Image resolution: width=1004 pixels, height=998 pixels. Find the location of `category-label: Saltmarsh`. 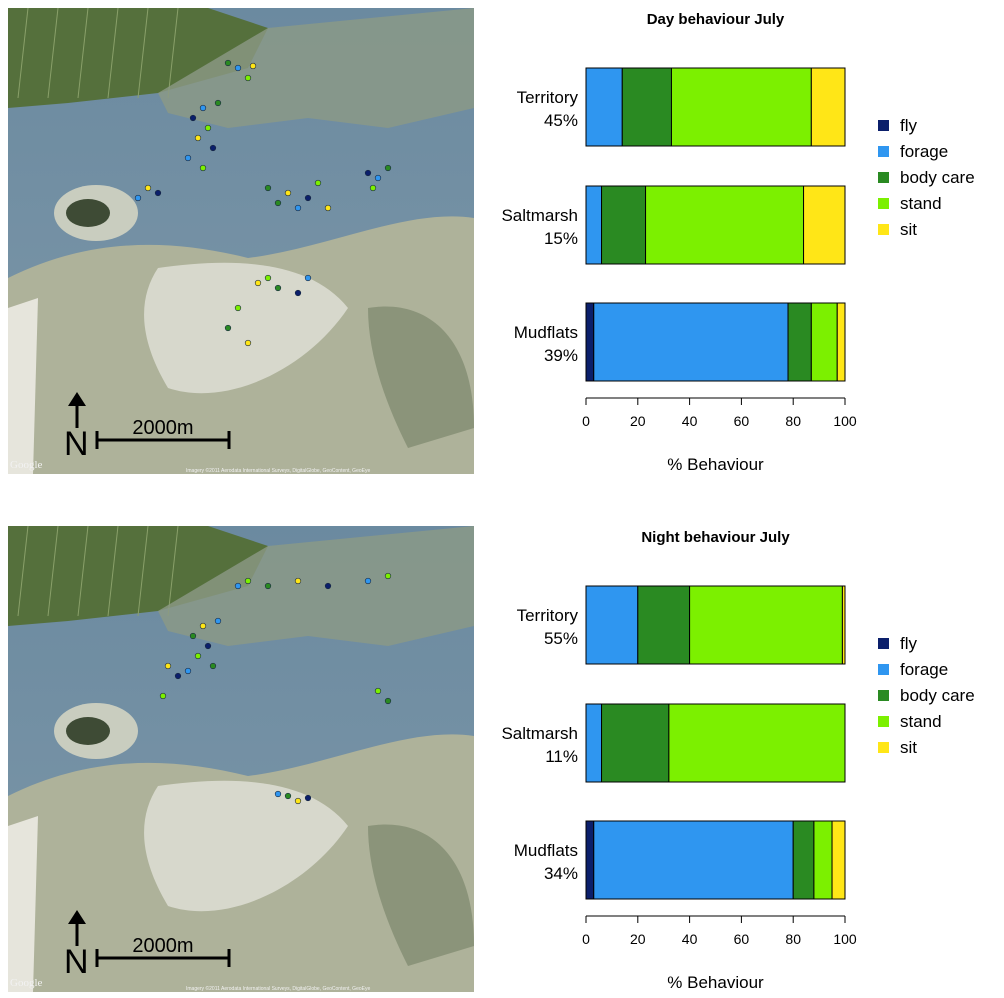

category-label: Saltmarsh is located at coordinates (539, 733).